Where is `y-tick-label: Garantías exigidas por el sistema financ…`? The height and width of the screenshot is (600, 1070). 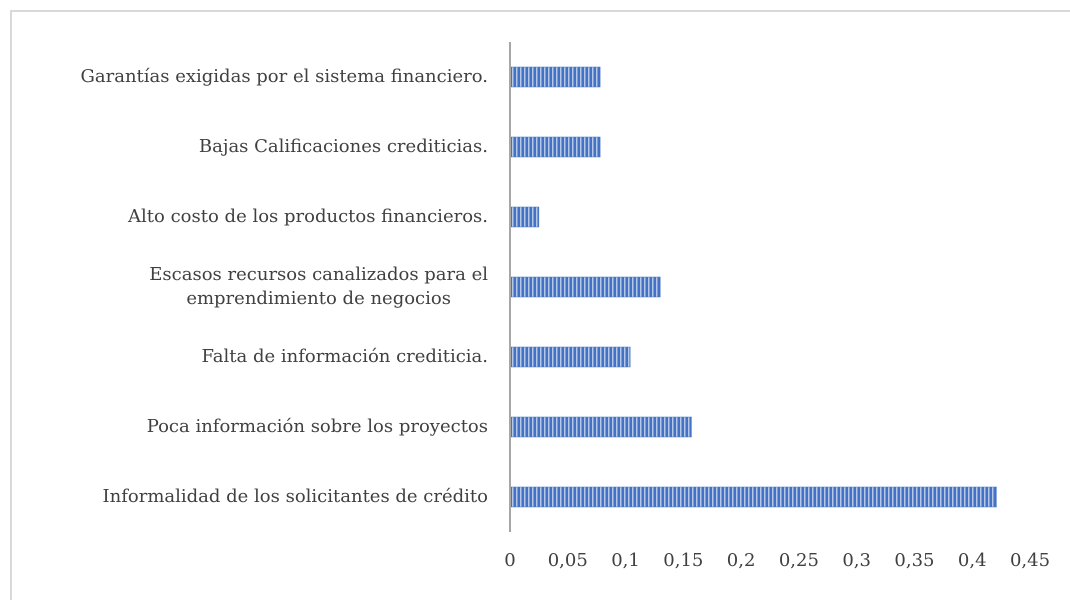
y-tick-label: Garantías exigidas por el sistema financ… is located at coordinates (284, 76).